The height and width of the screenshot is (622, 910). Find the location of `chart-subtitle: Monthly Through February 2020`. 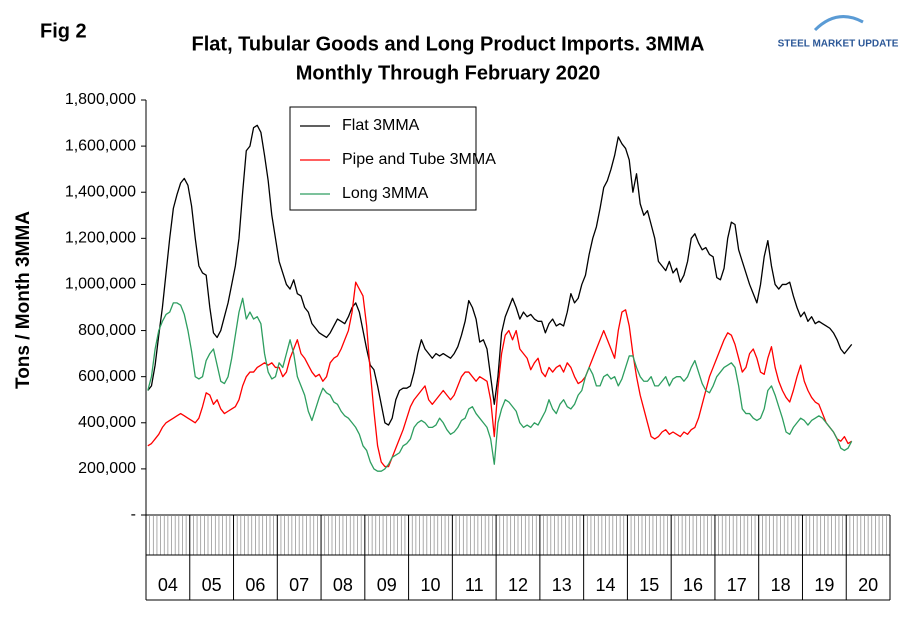

chart-subtitle: Monthly Through February 2020 is located at coordinates (448, 73).